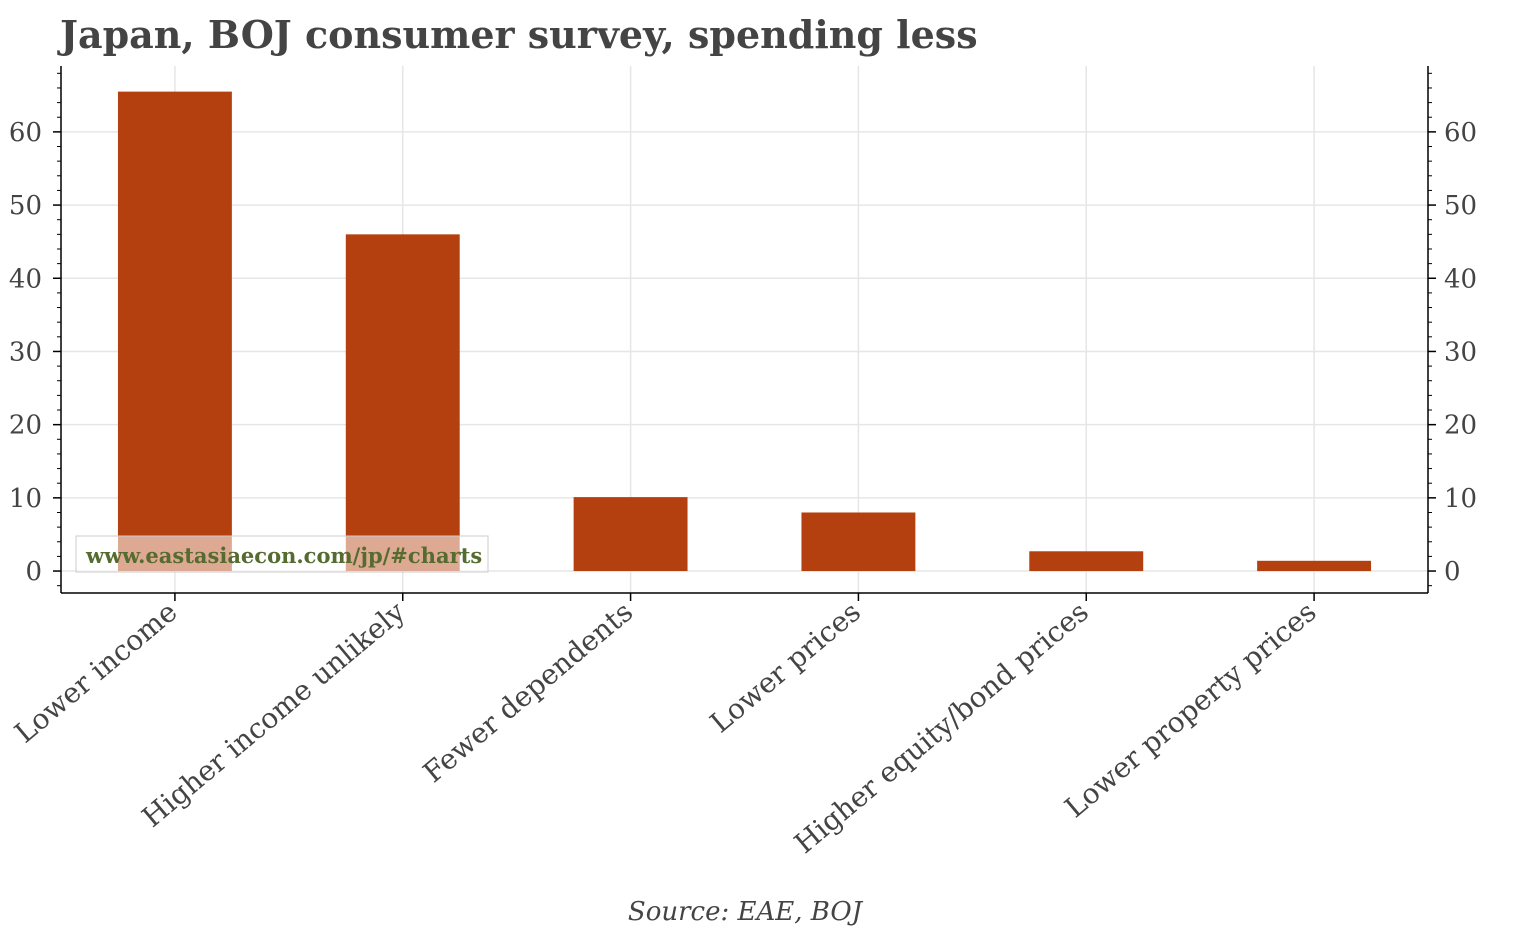 The image size is (1534, 930). What do you see at coordinates (25, 426) in the screenshot?
I see `y-tick-label-left: 20` at bounding box center [25, 426].